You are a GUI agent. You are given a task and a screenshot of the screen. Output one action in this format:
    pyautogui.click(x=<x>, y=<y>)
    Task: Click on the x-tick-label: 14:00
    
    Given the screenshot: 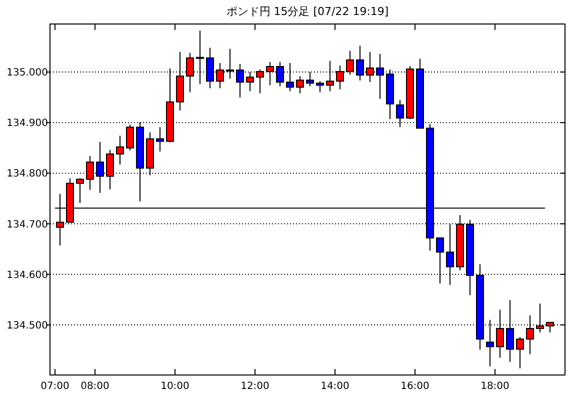 What is the action you would take?
    pyautogui.click(x=335, y=386)
    